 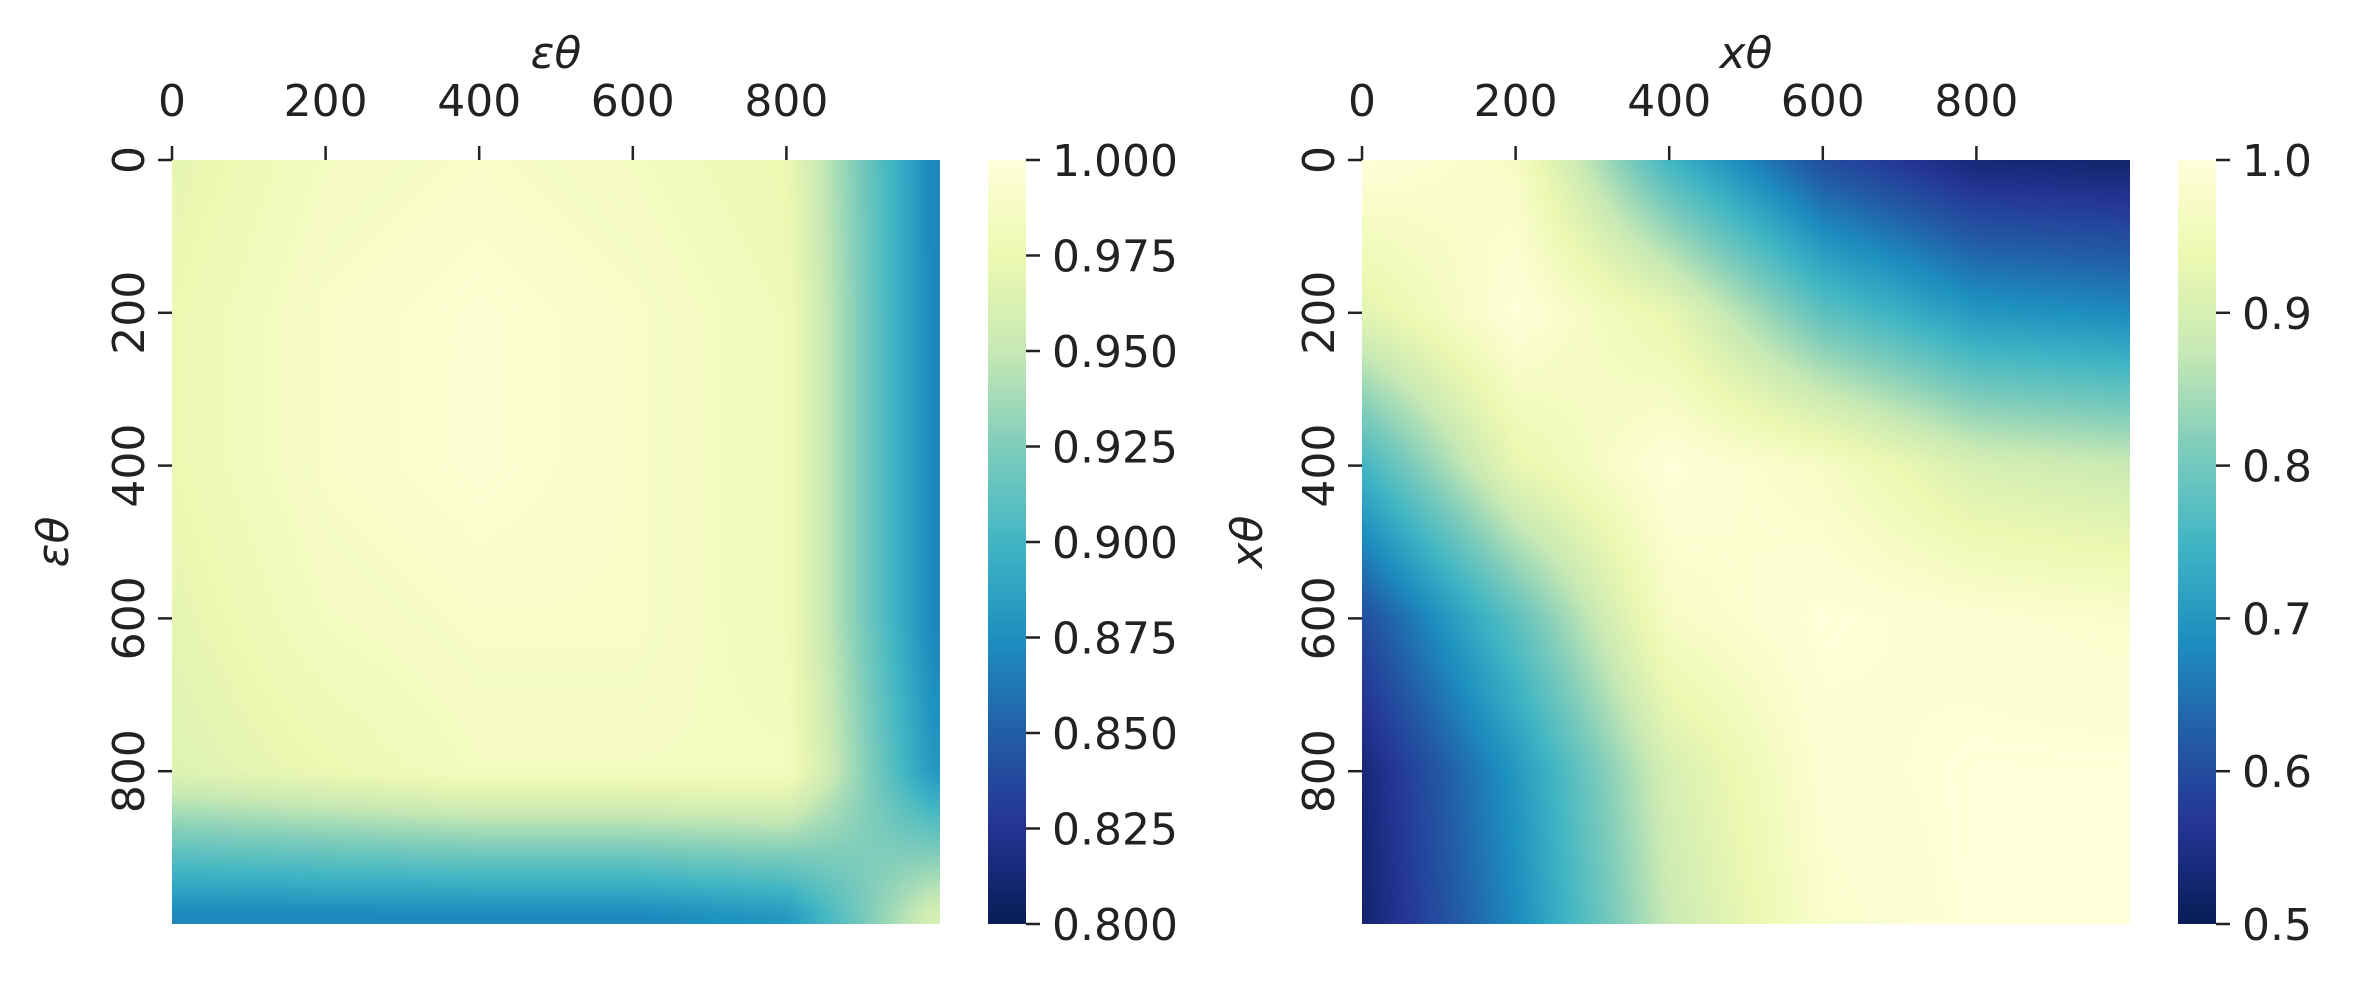 I want to click on colorbar-tick-label: 0.8, so click(x=2277, y=467).